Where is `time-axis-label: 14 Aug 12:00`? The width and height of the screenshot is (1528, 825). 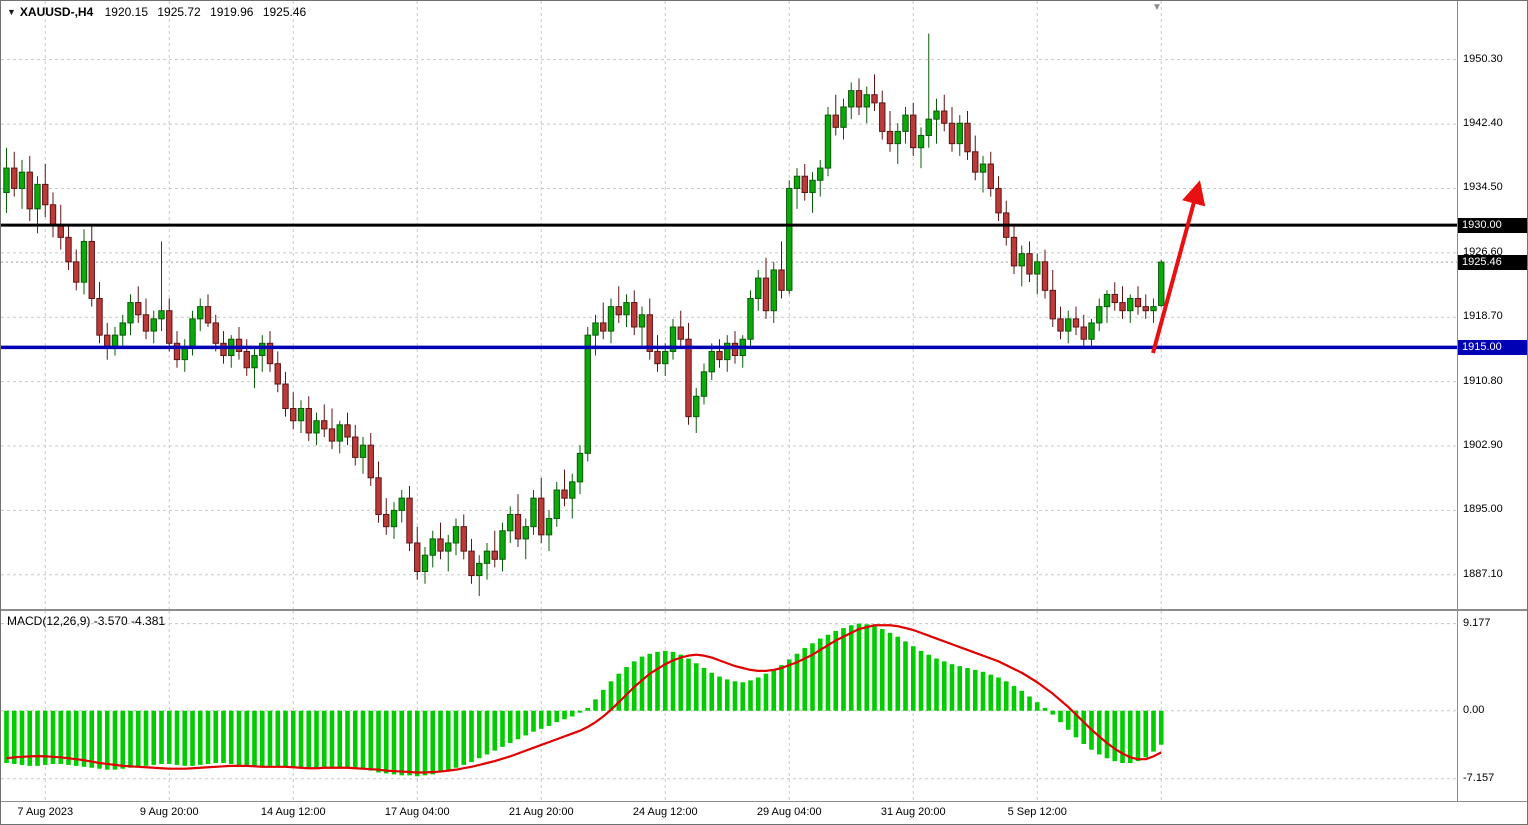
time-axis-label: 14 Aug 12:00 is located at coordinates (293, 812).